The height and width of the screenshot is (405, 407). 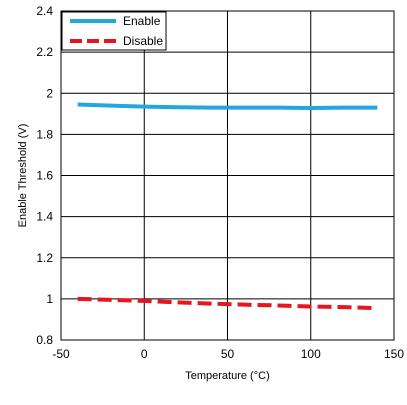 What do you see at coordinates (44, 134) in the screenshot?
I see `y-tick-label: 1.8` at bounding box center [44, 134].